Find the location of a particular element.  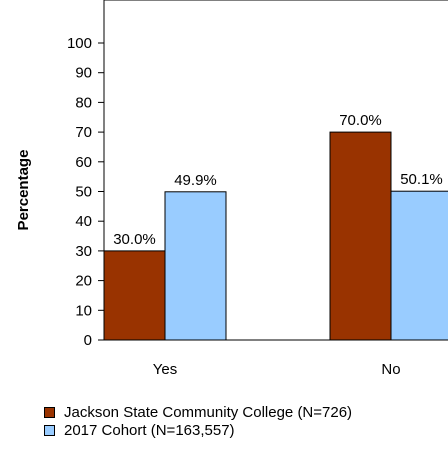

legend-item-college: Jackson State Community College (N=726) is located at coordinates (198, 412).